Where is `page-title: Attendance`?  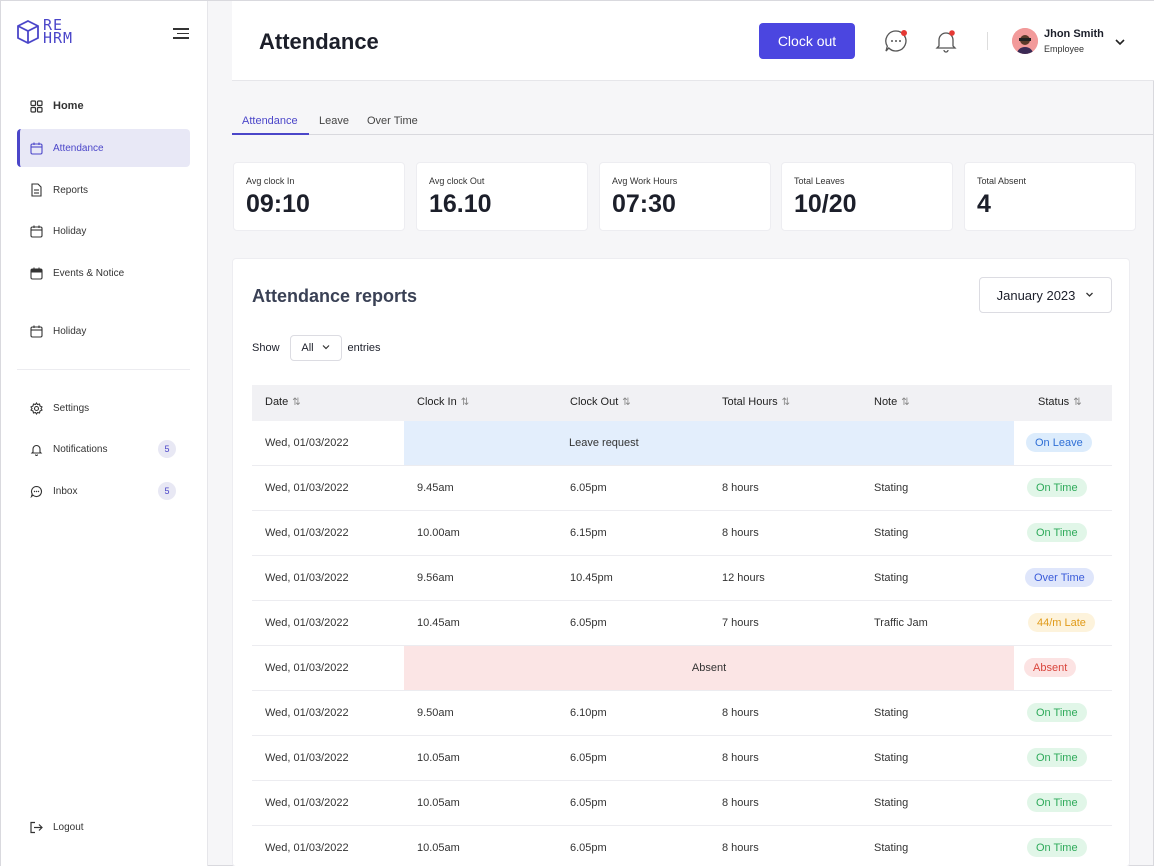 page-title: Attendance is located at coordinates (319, 41).